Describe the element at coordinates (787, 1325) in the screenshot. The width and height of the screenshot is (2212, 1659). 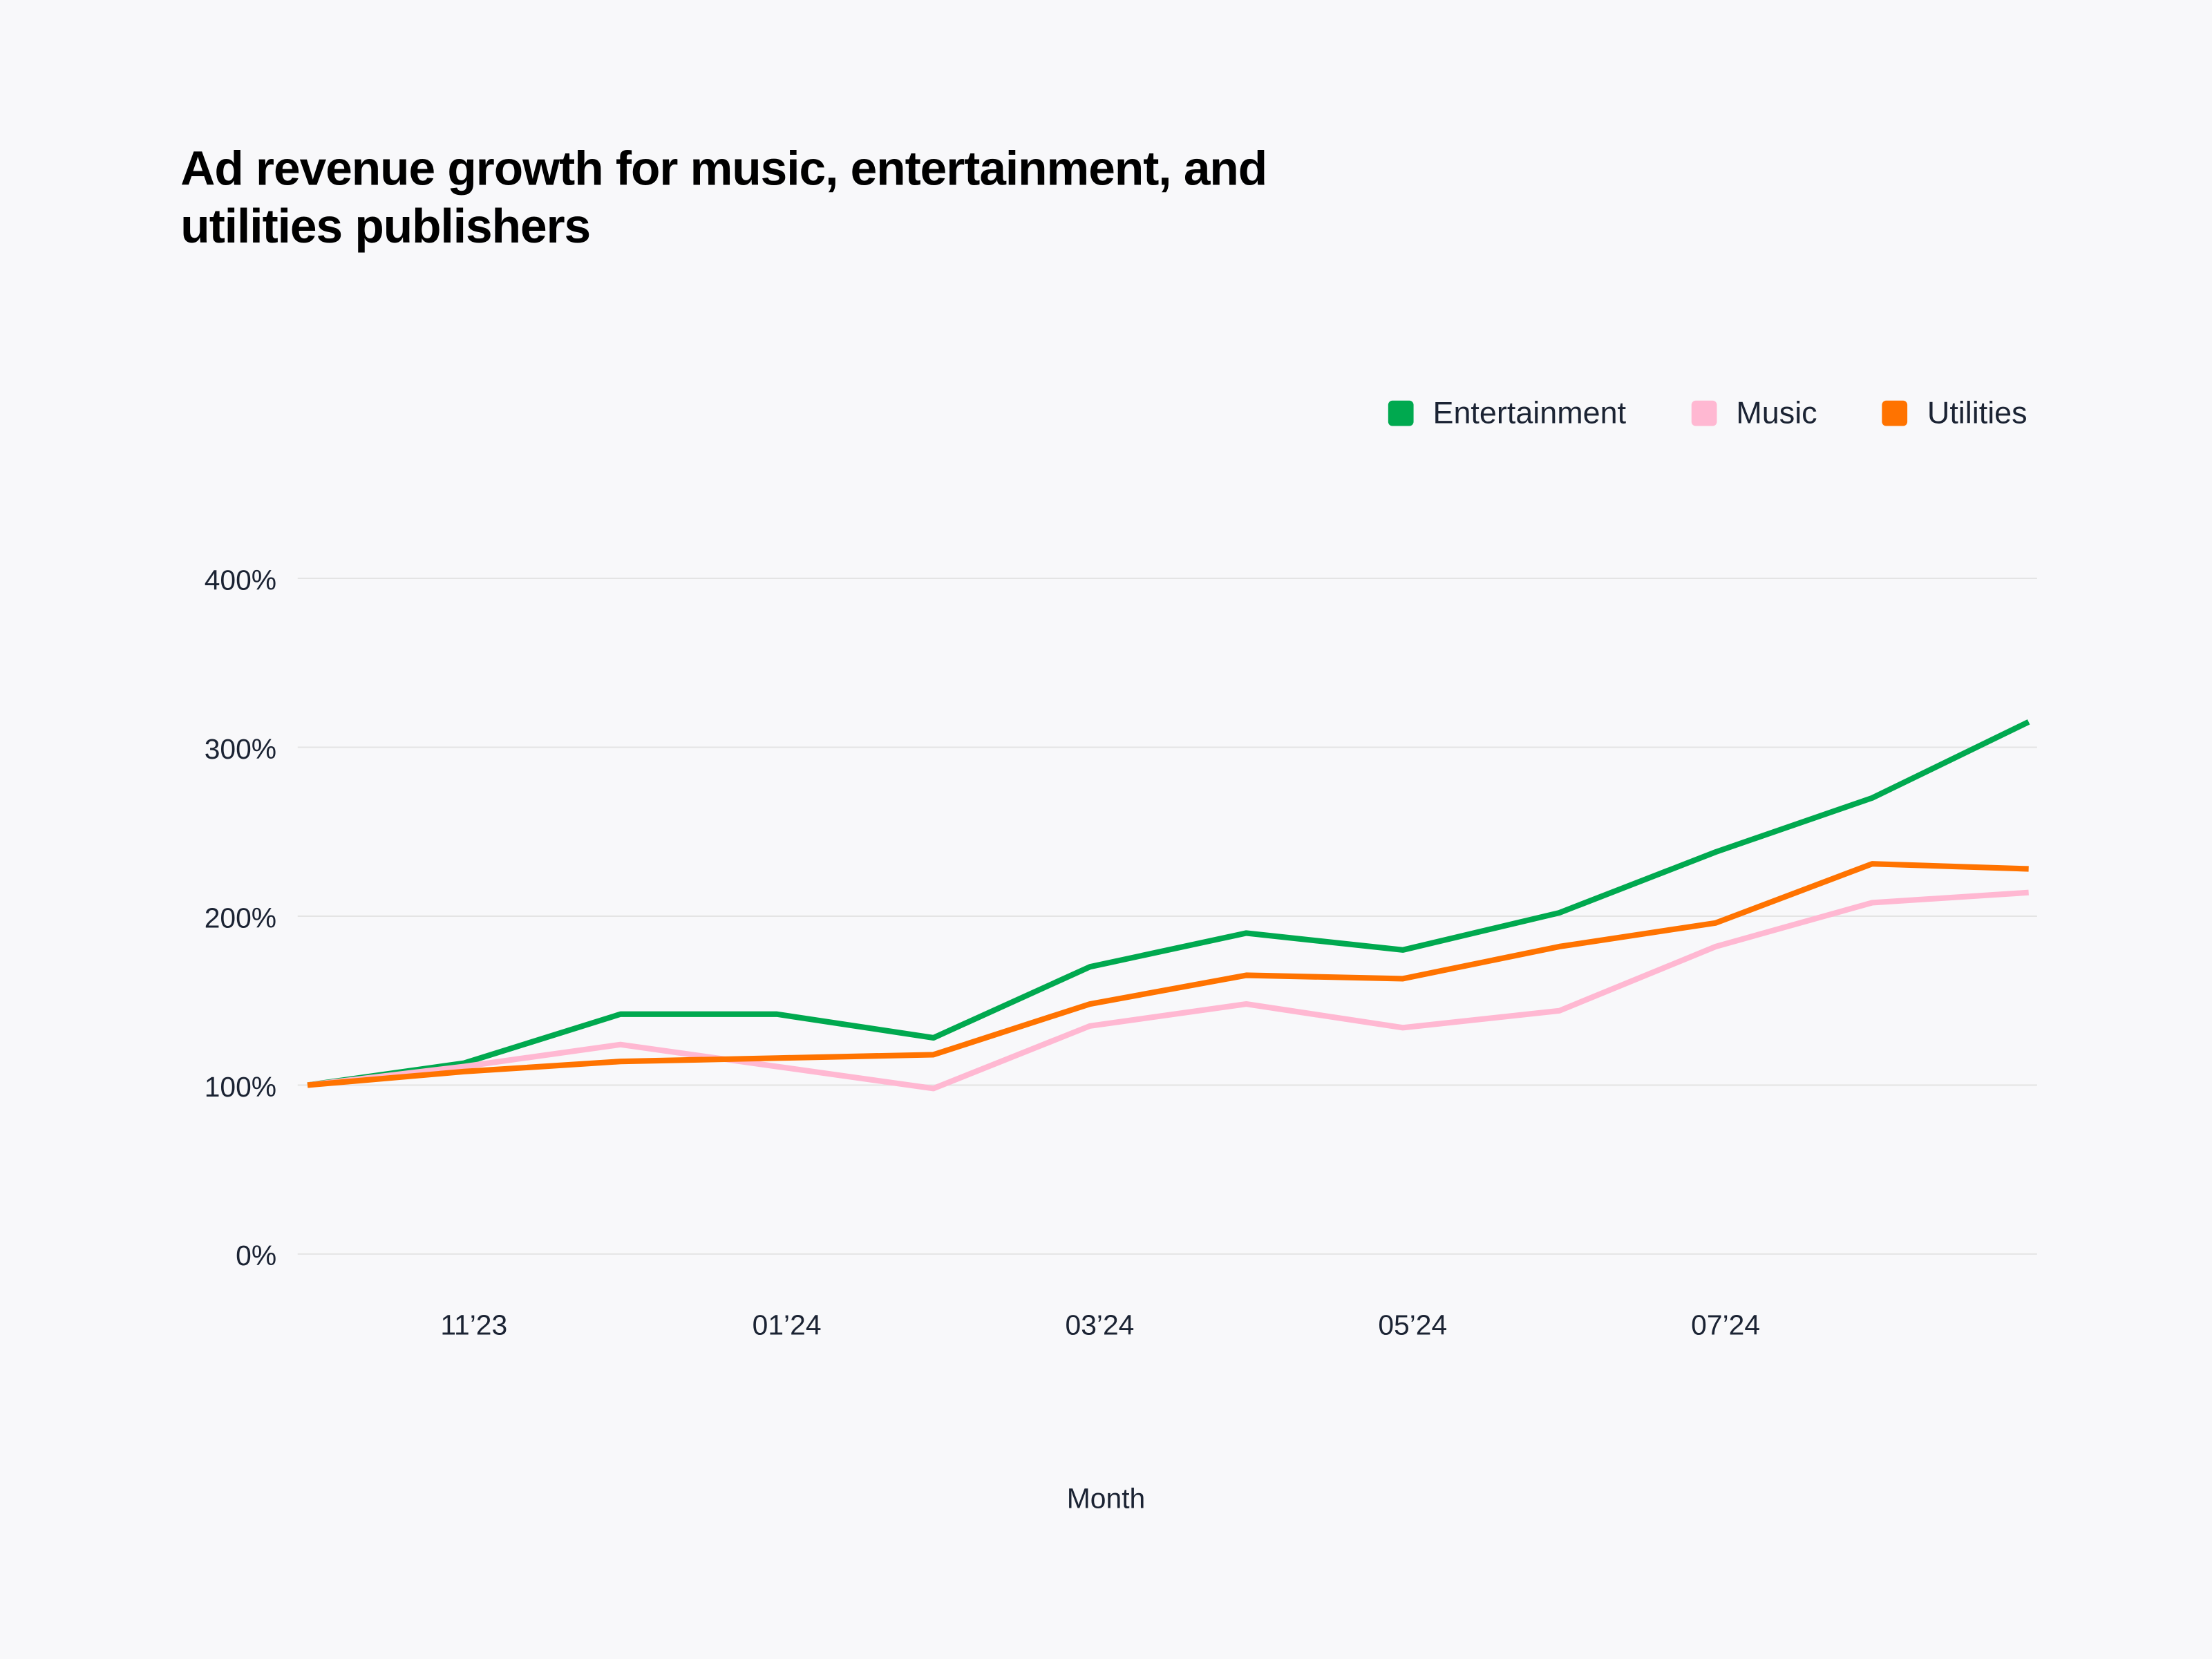
I see `x-tick-label: 01’24` at that location.